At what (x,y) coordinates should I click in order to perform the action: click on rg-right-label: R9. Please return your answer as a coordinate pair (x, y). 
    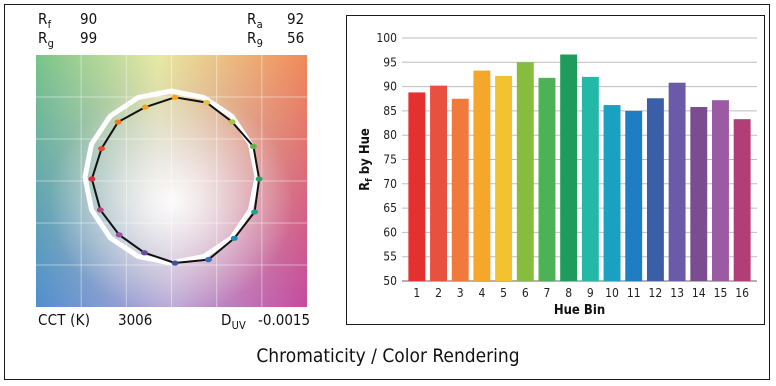
    Looking at the image, I should click on (255, 39).